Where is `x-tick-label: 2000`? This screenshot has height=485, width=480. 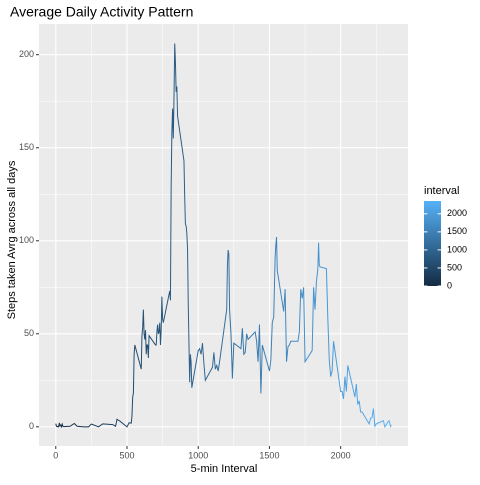 x-tick-label: 2000 is located at coordinates (341, 455).